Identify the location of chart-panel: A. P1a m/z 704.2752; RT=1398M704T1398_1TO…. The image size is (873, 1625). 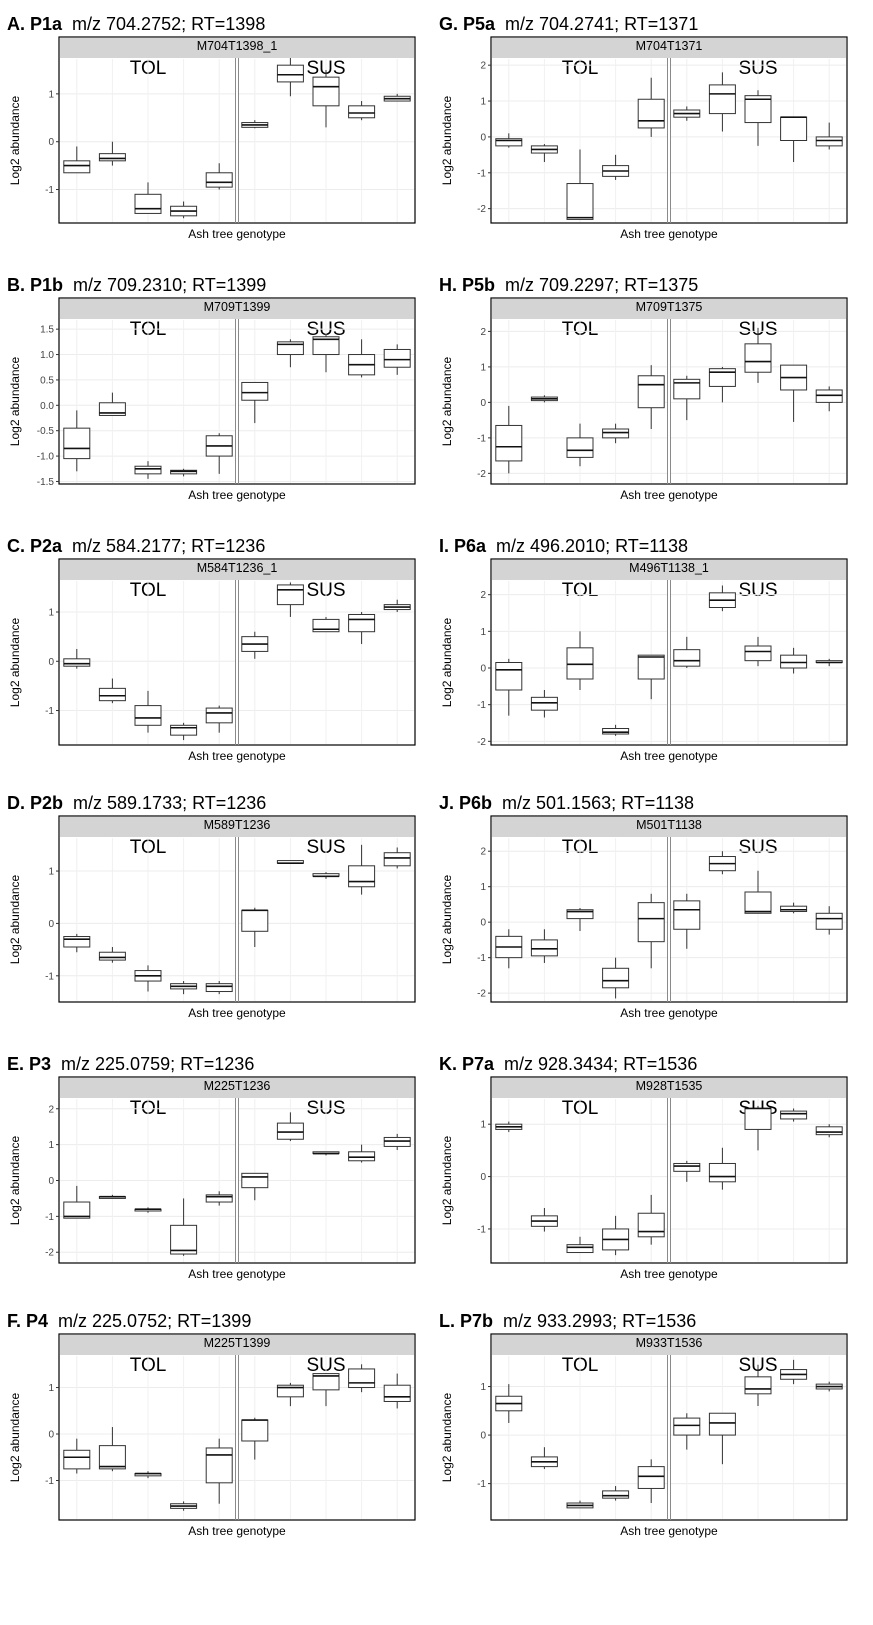
(211, 127).